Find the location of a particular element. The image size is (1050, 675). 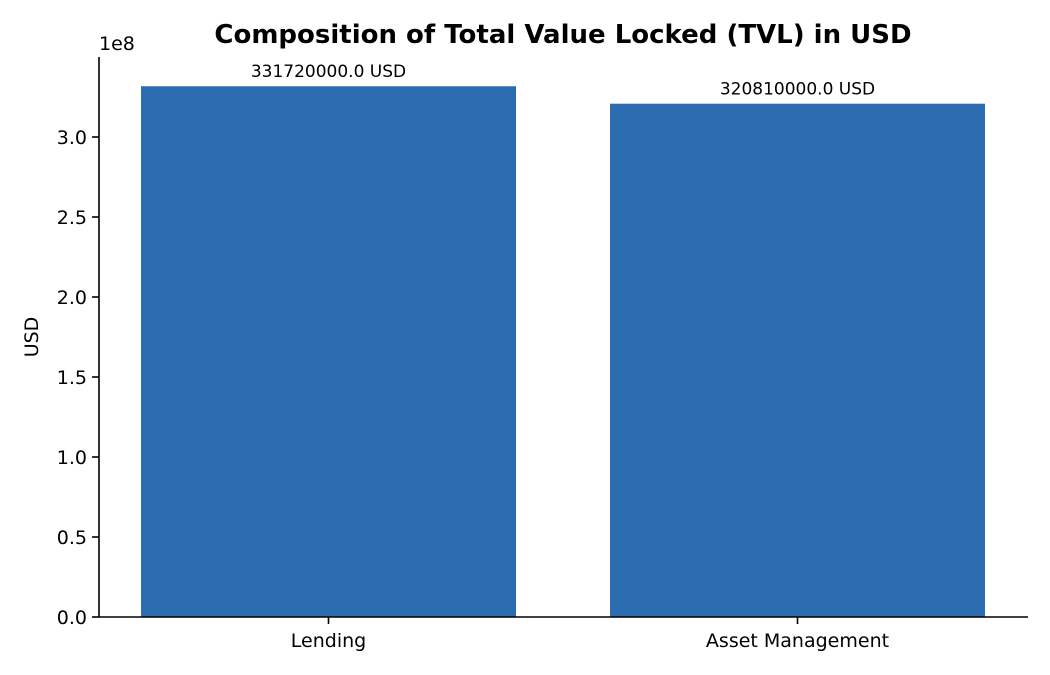

data-labels-layer: 331720000.0 USD 320810000.0 USD is located at coordinates (563, 80).